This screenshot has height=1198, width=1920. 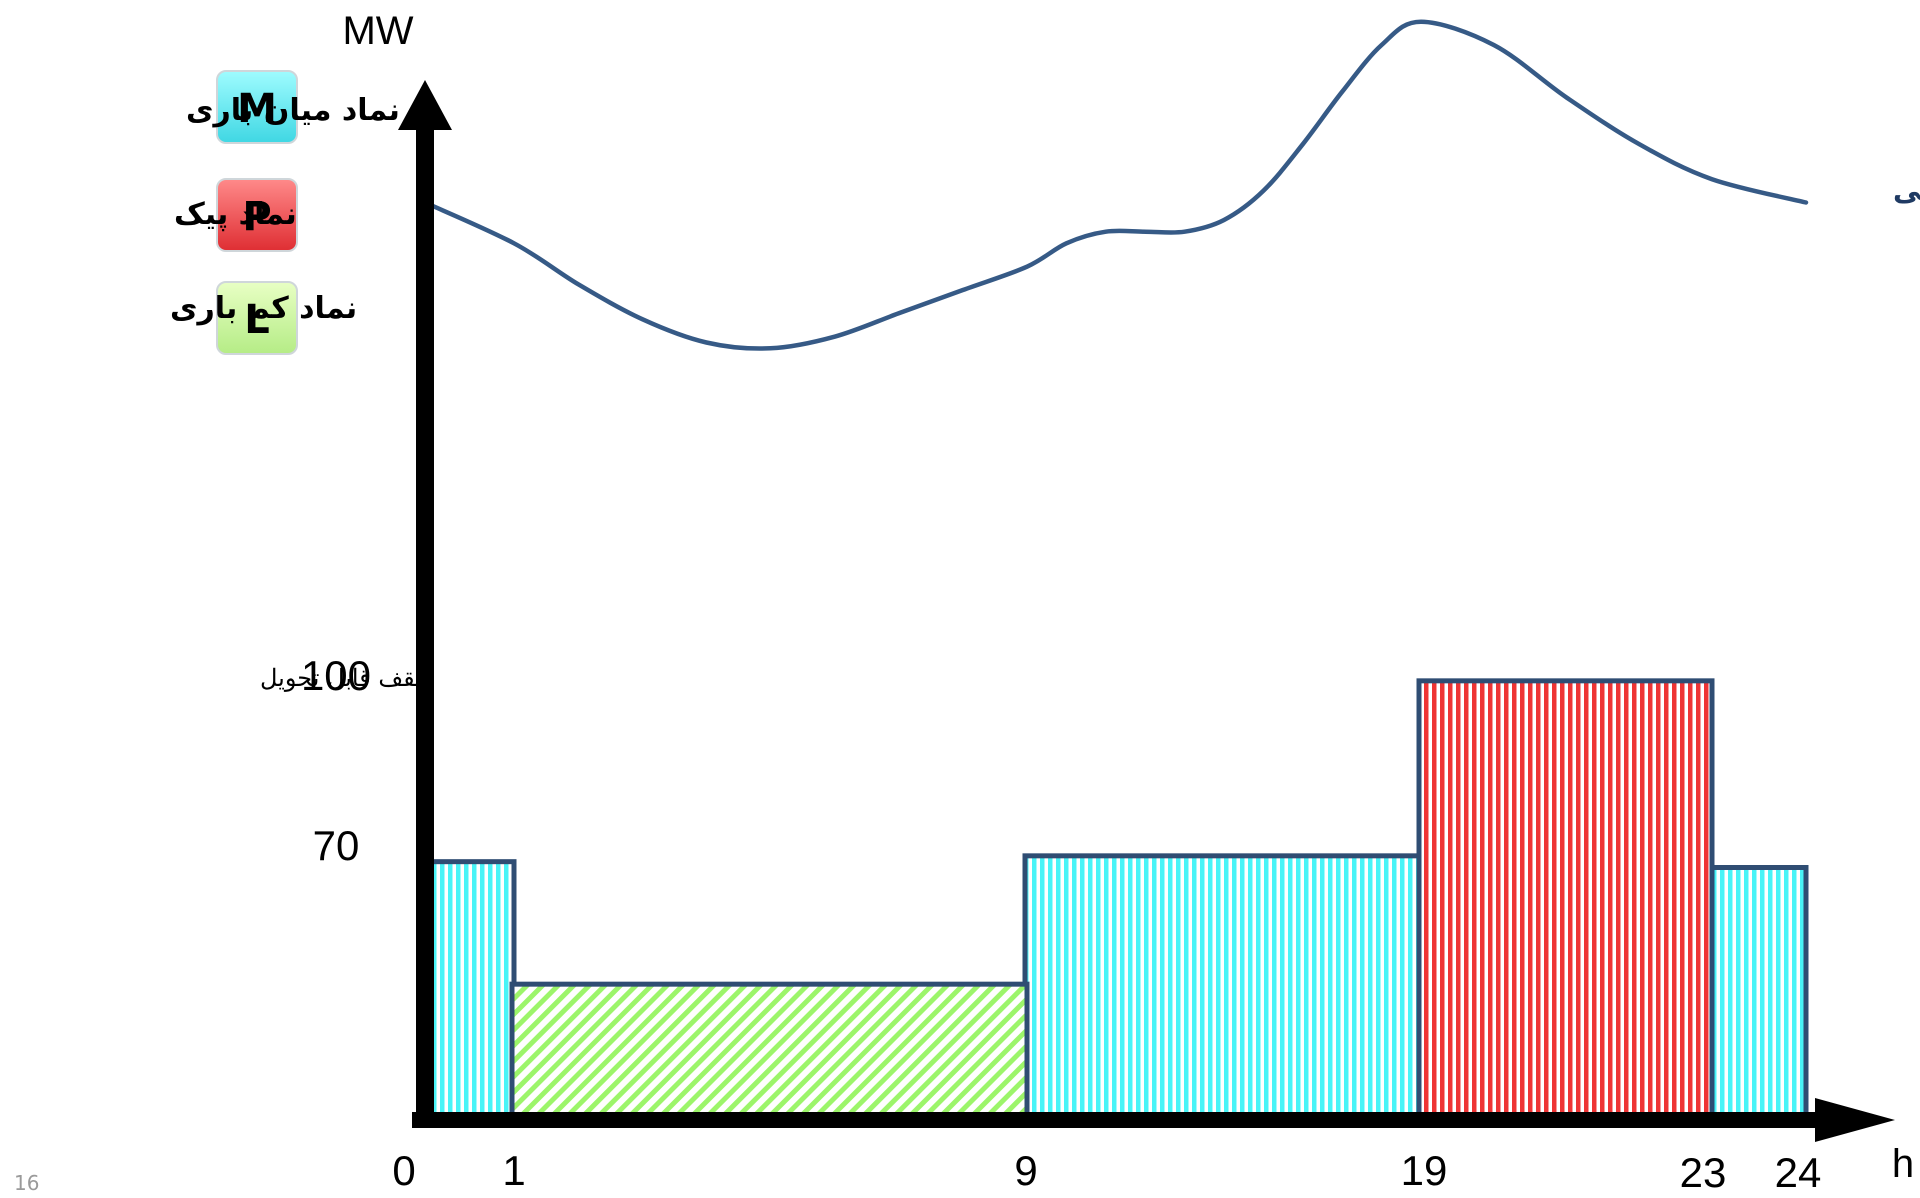 I want to click on legend-label-peak: نماد پیک, so click(x=235, y=214).